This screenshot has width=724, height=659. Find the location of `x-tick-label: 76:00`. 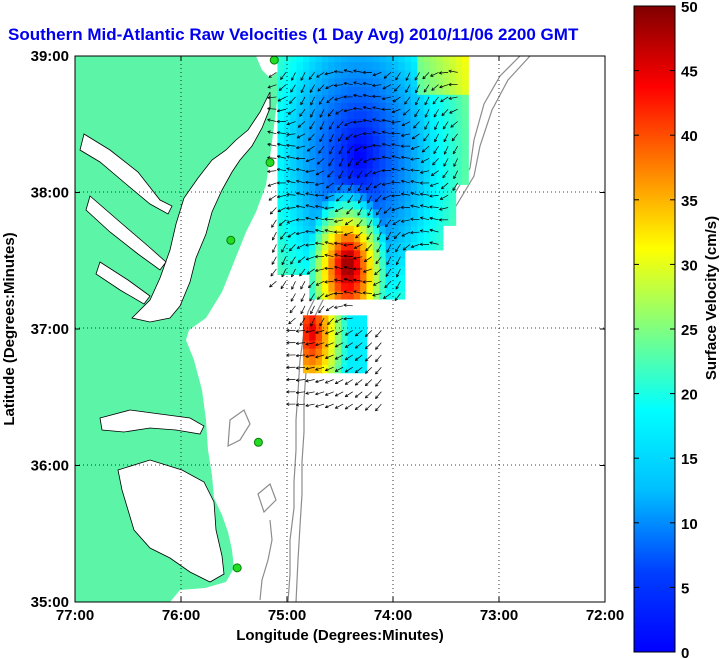

x-tick-label: 76:00 is located at coordinates (181, 615).